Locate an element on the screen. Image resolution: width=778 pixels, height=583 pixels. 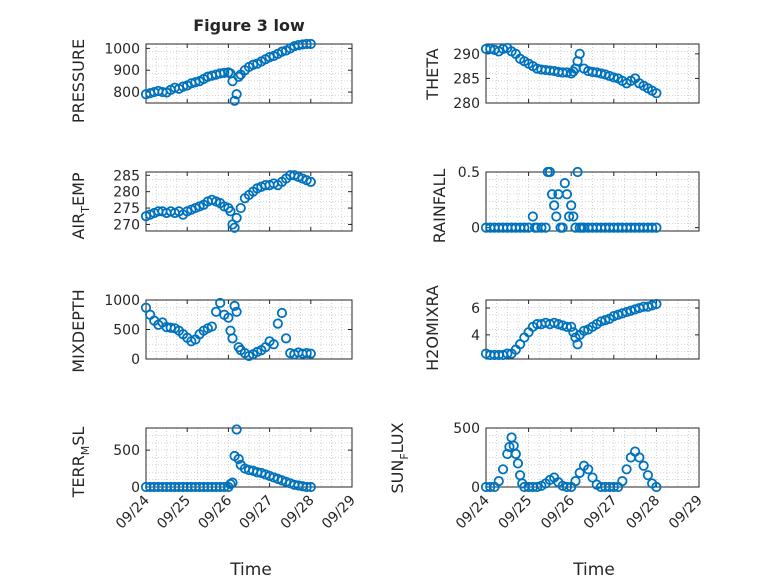
y-axis-label-rainfall: RAINFALL is located at coordinates (439, 206).